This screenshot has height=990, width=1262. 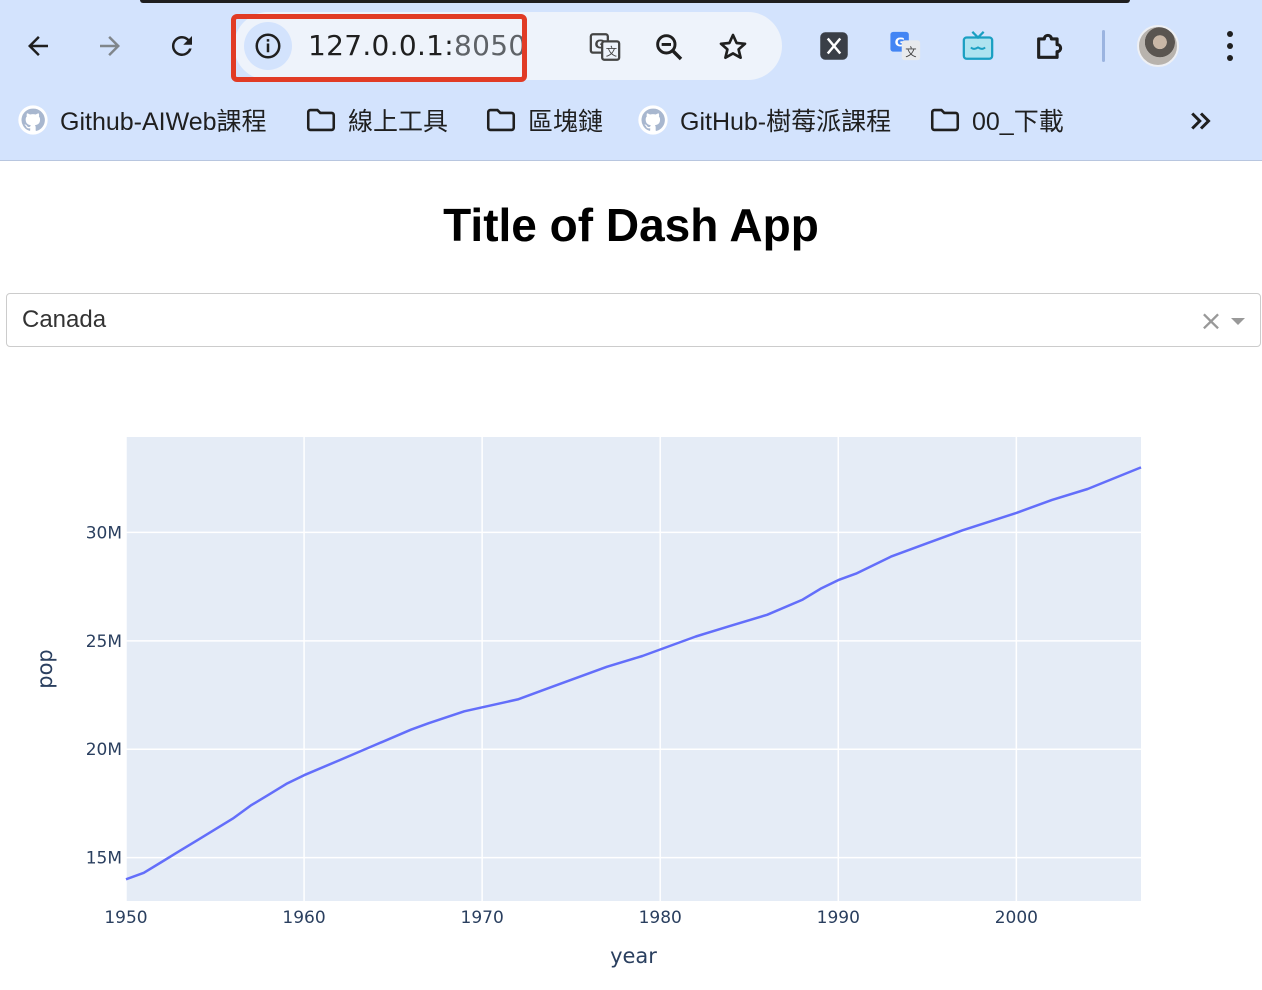 I want to click on forward-button, so click(x=110, y=46).